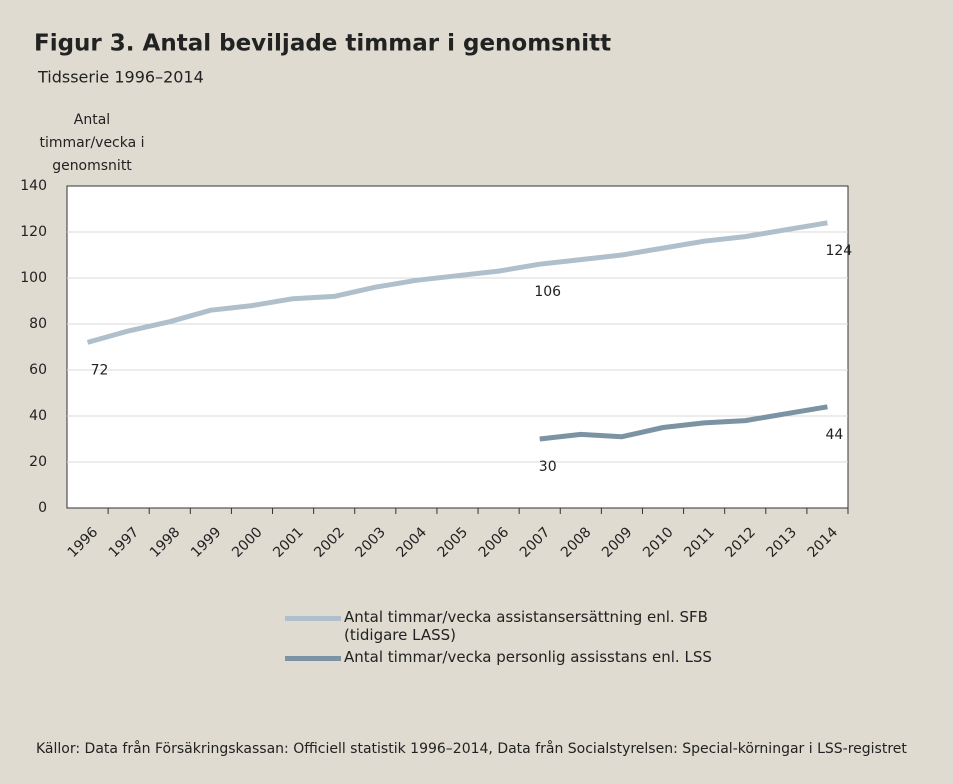 Image resolution: width=953 pixels, height=784 pixels. Describe the element at coordinates (547, 292) in the screenshot. I see `data-label: 106` at that location.